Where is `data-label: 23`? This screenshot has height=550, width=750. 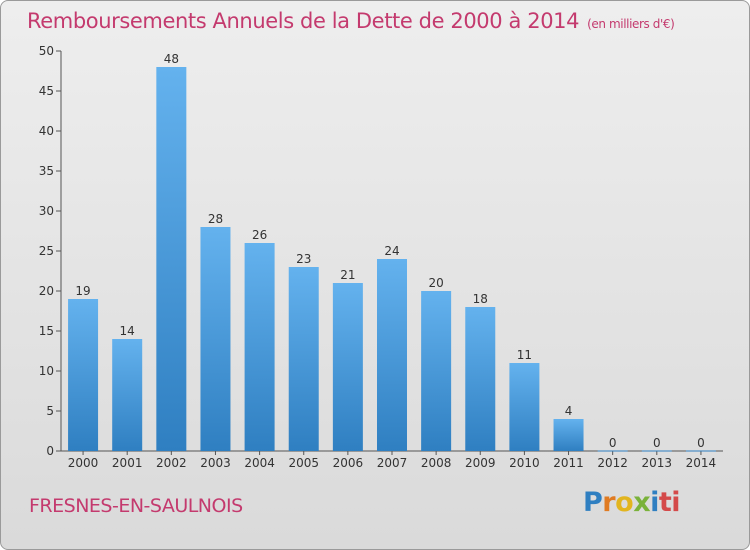
data-label: 23 is located at coordinates (303, 259).